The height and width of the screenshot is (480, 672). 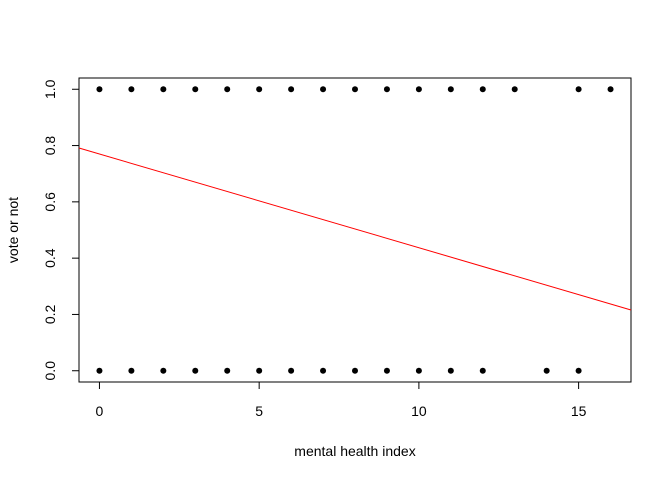 I want to click on y-axis: 0.0 0.2 0.4 0.6 0.8 1.0, so click(x=61, y=230).